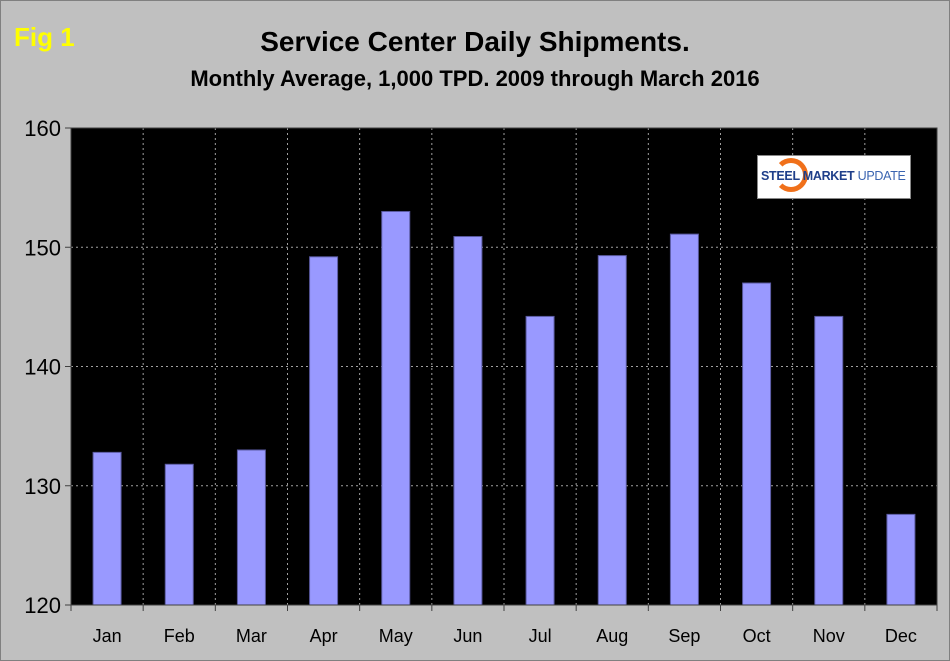 This screenshot has height=661, width=950. Describe the element at coordinates (179, 534) in the screenshot. I see `bar-feb` at that location.